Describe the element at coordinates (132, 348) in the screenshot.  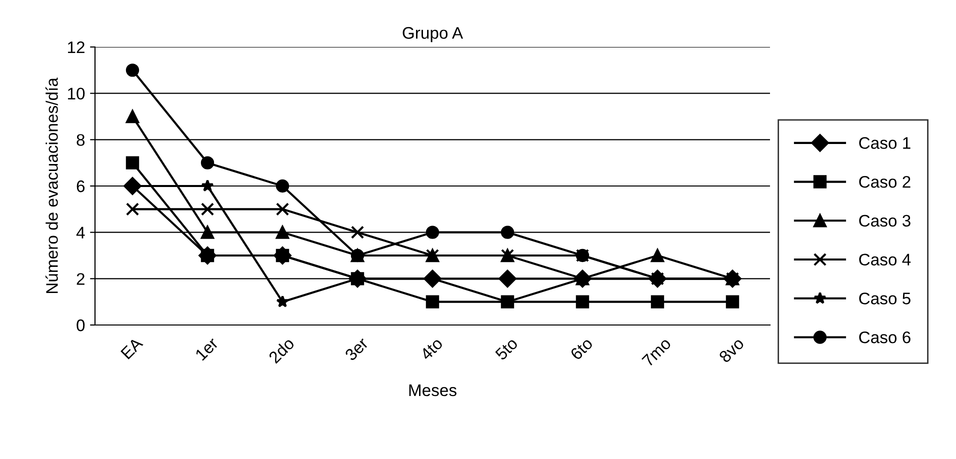
I see `x-tick-label: EA` at that location.